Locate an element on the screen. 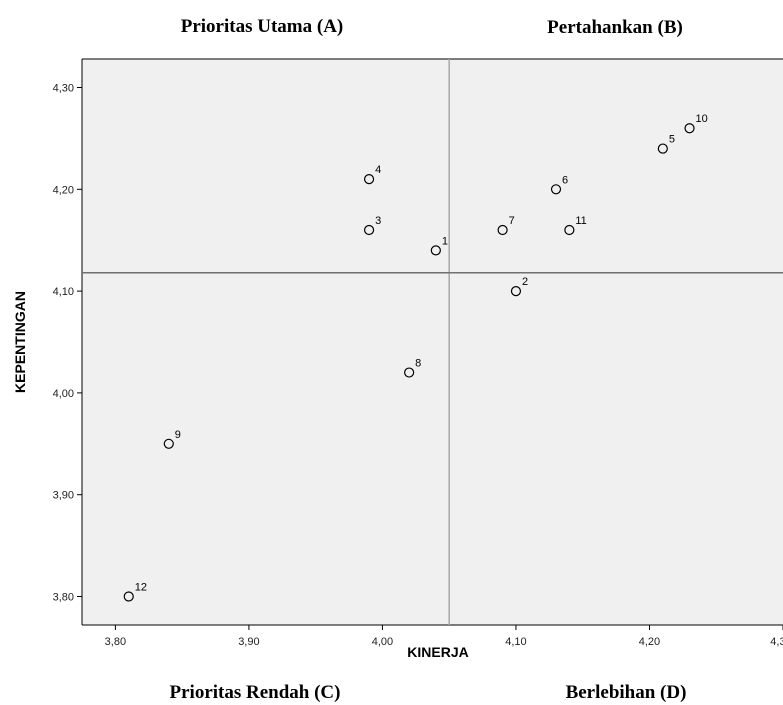  y-tick-label: 3,80 is located at coordinates (63, 597).